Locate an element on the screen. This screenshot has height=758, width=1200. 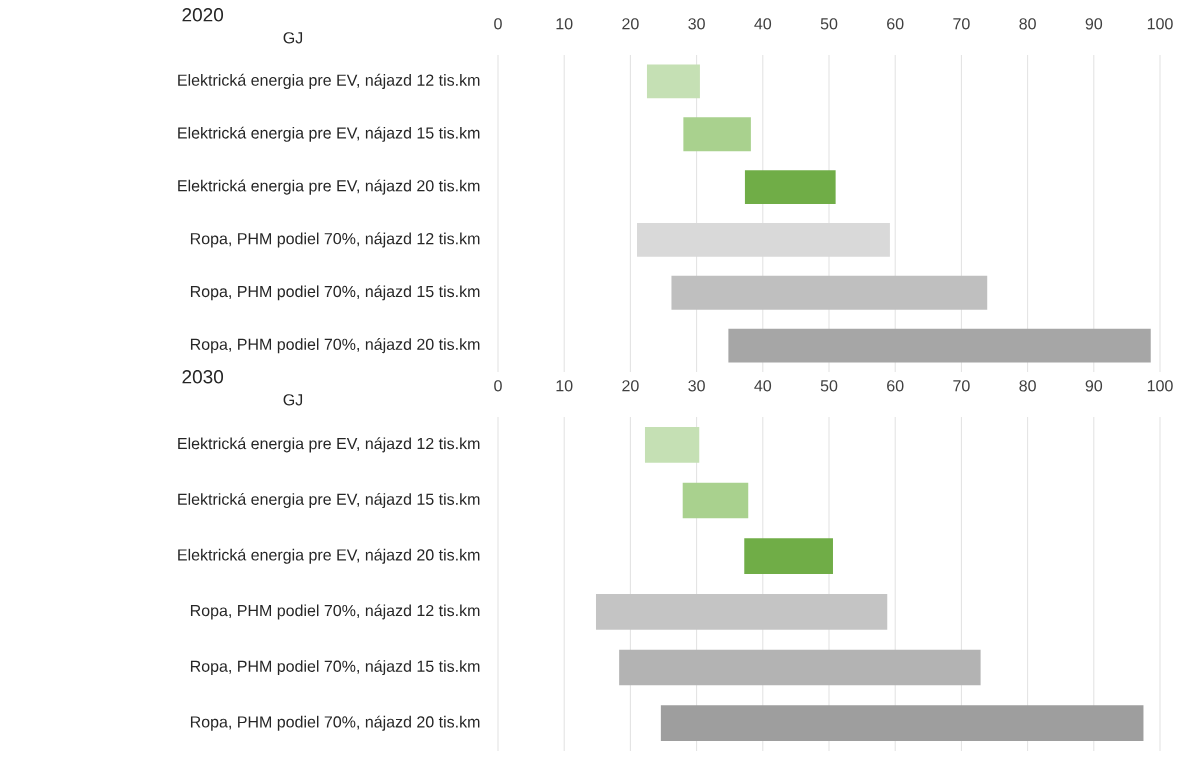
text: 2030 is located at coordinates (203, 377).